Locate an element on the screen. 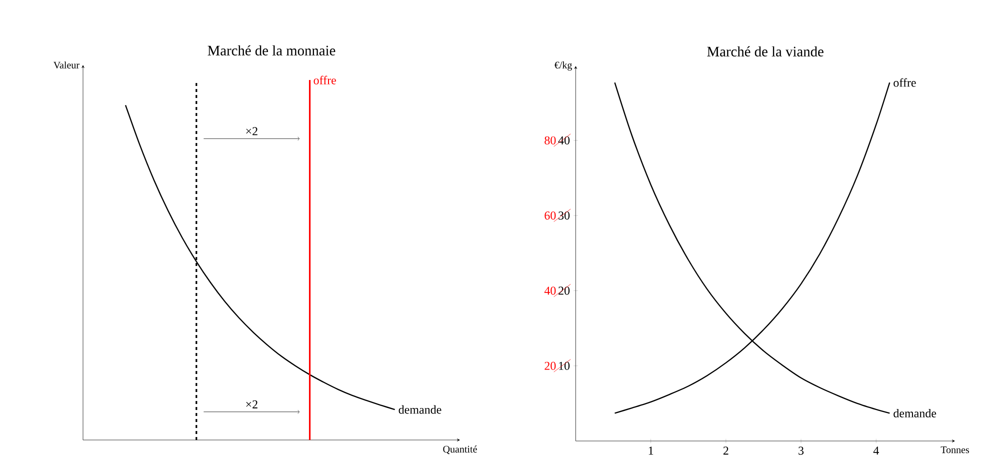 The width and height of the screenshot is (989, 468). chart-title: Marché de la monnaie is located at coordinates (272, 50).